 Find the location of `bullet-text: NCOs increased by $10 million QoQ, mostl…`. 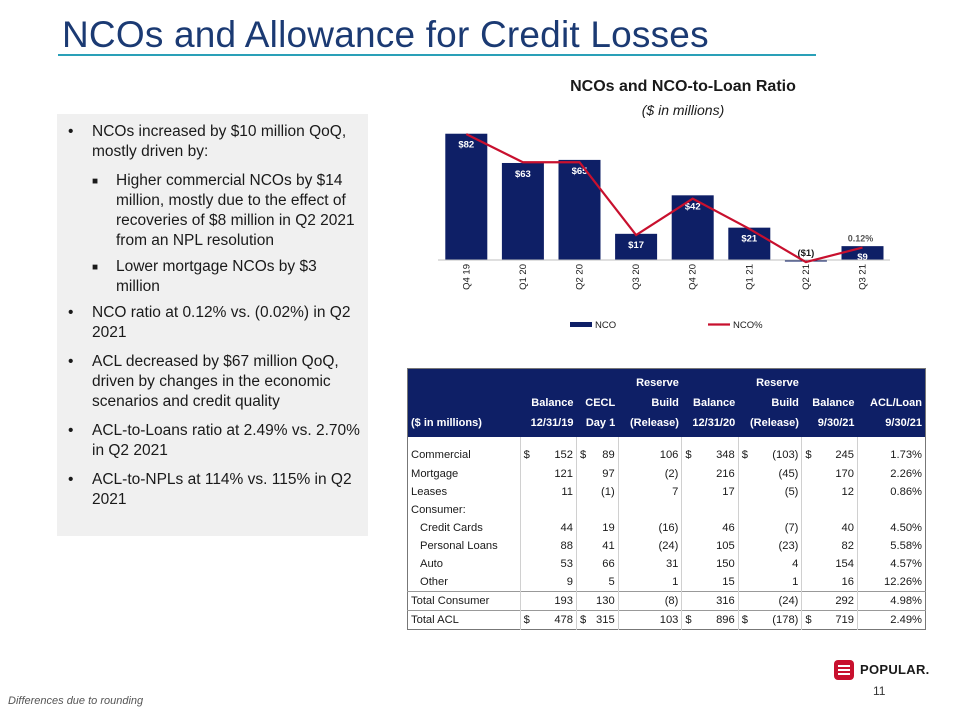

bullet-text: NCOs increased by $10 million QoQ, mostl… is located at coordinates (219, 141).